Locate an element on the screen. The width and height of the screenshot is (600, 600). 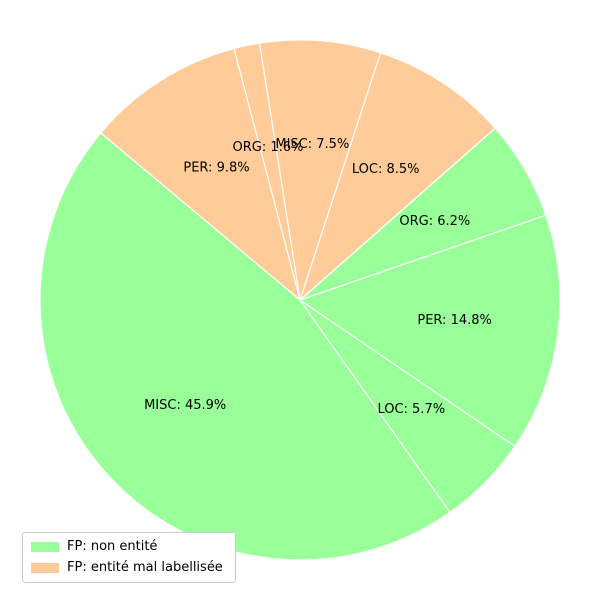
legend-item-non-entite: FP: non entité is located at coordinates (129, 546).